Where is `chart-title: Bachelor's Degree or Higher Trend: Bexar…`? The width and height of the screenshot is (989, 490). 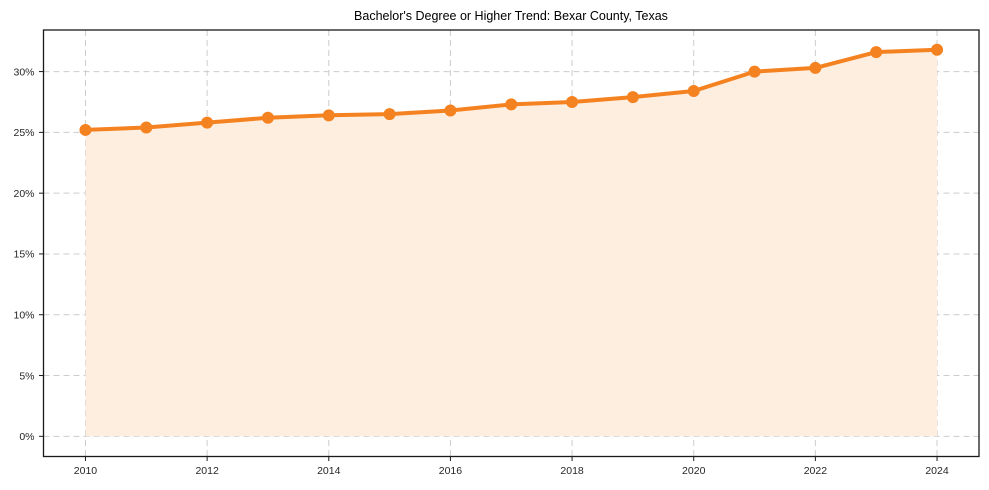 chart-title: Bachelor's Degree or Higher Trend: Bexar… is located at coordinates (511, 16).